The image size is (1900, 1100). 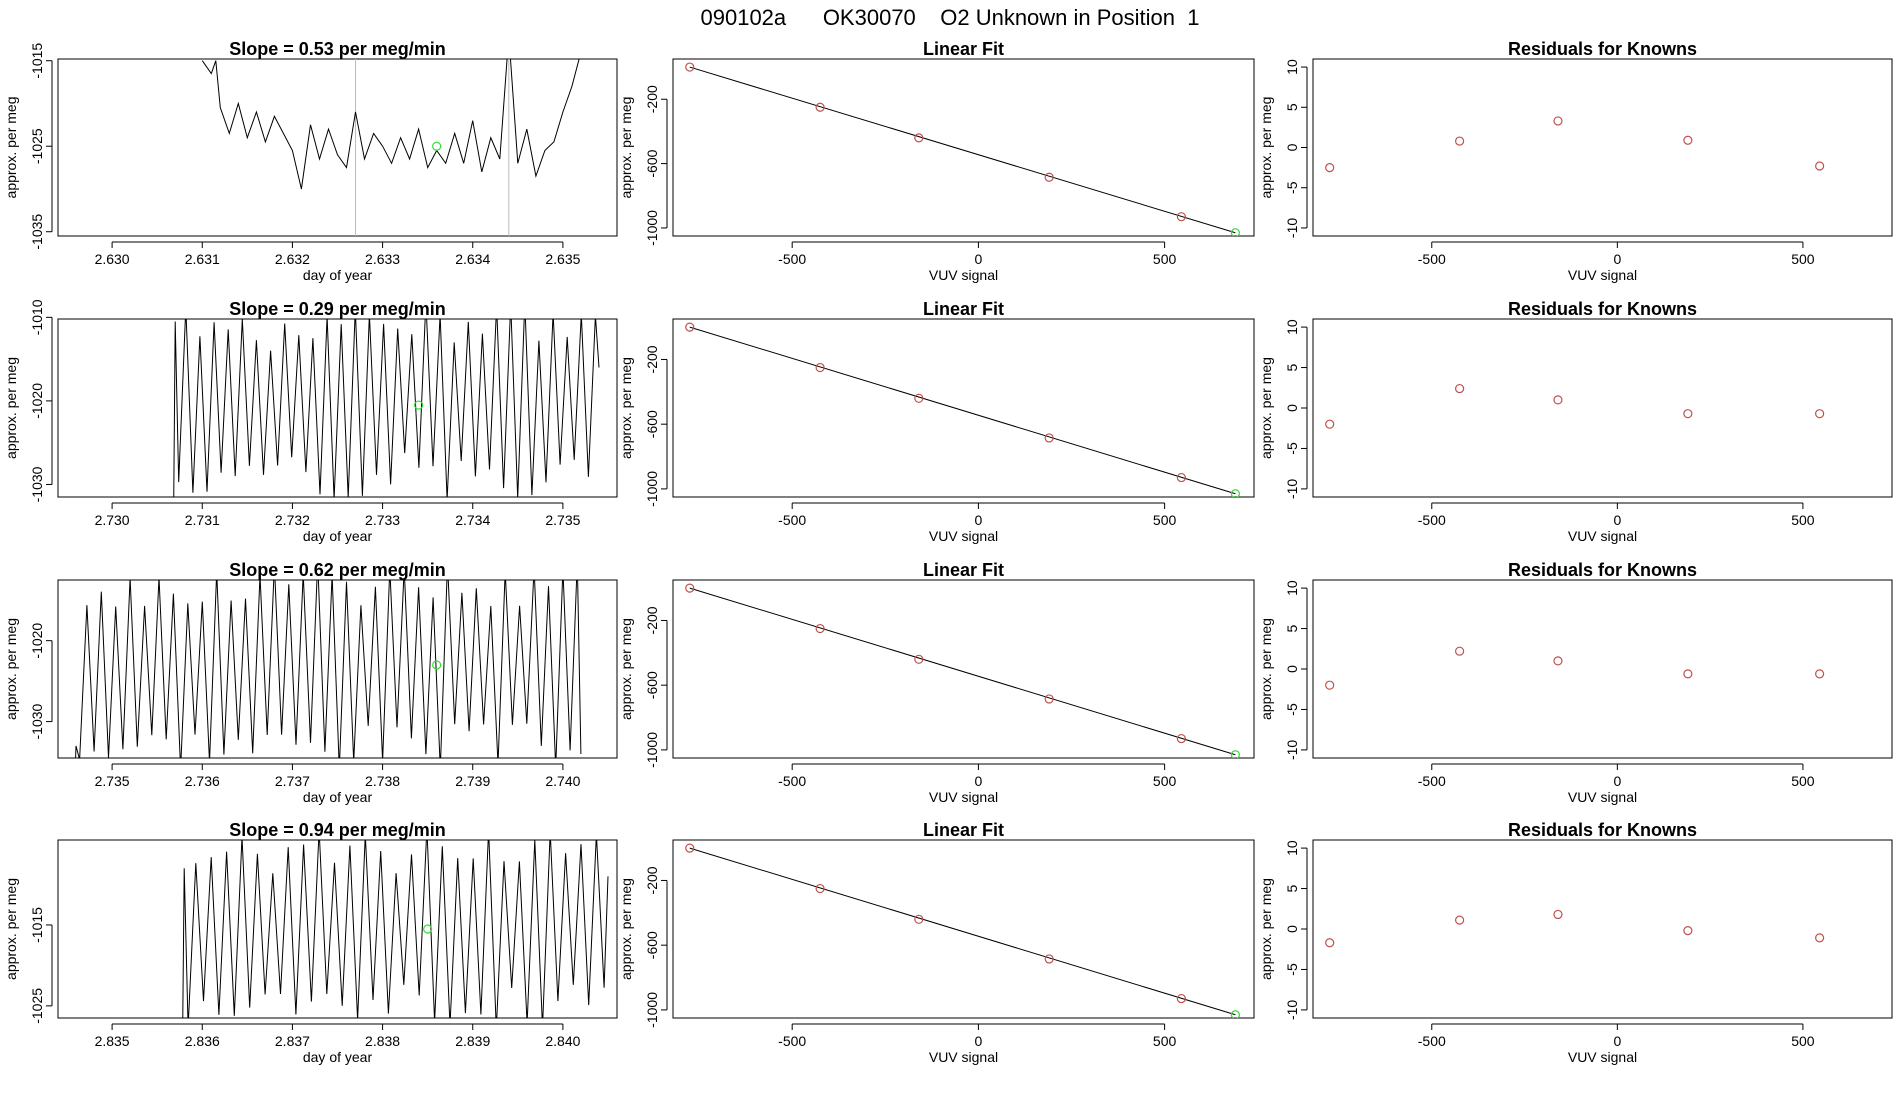 What do you see at coordinates (202, 259) in the screenshot?
I see `x-tick-label: 2.631` at bounding box center [202, 259].